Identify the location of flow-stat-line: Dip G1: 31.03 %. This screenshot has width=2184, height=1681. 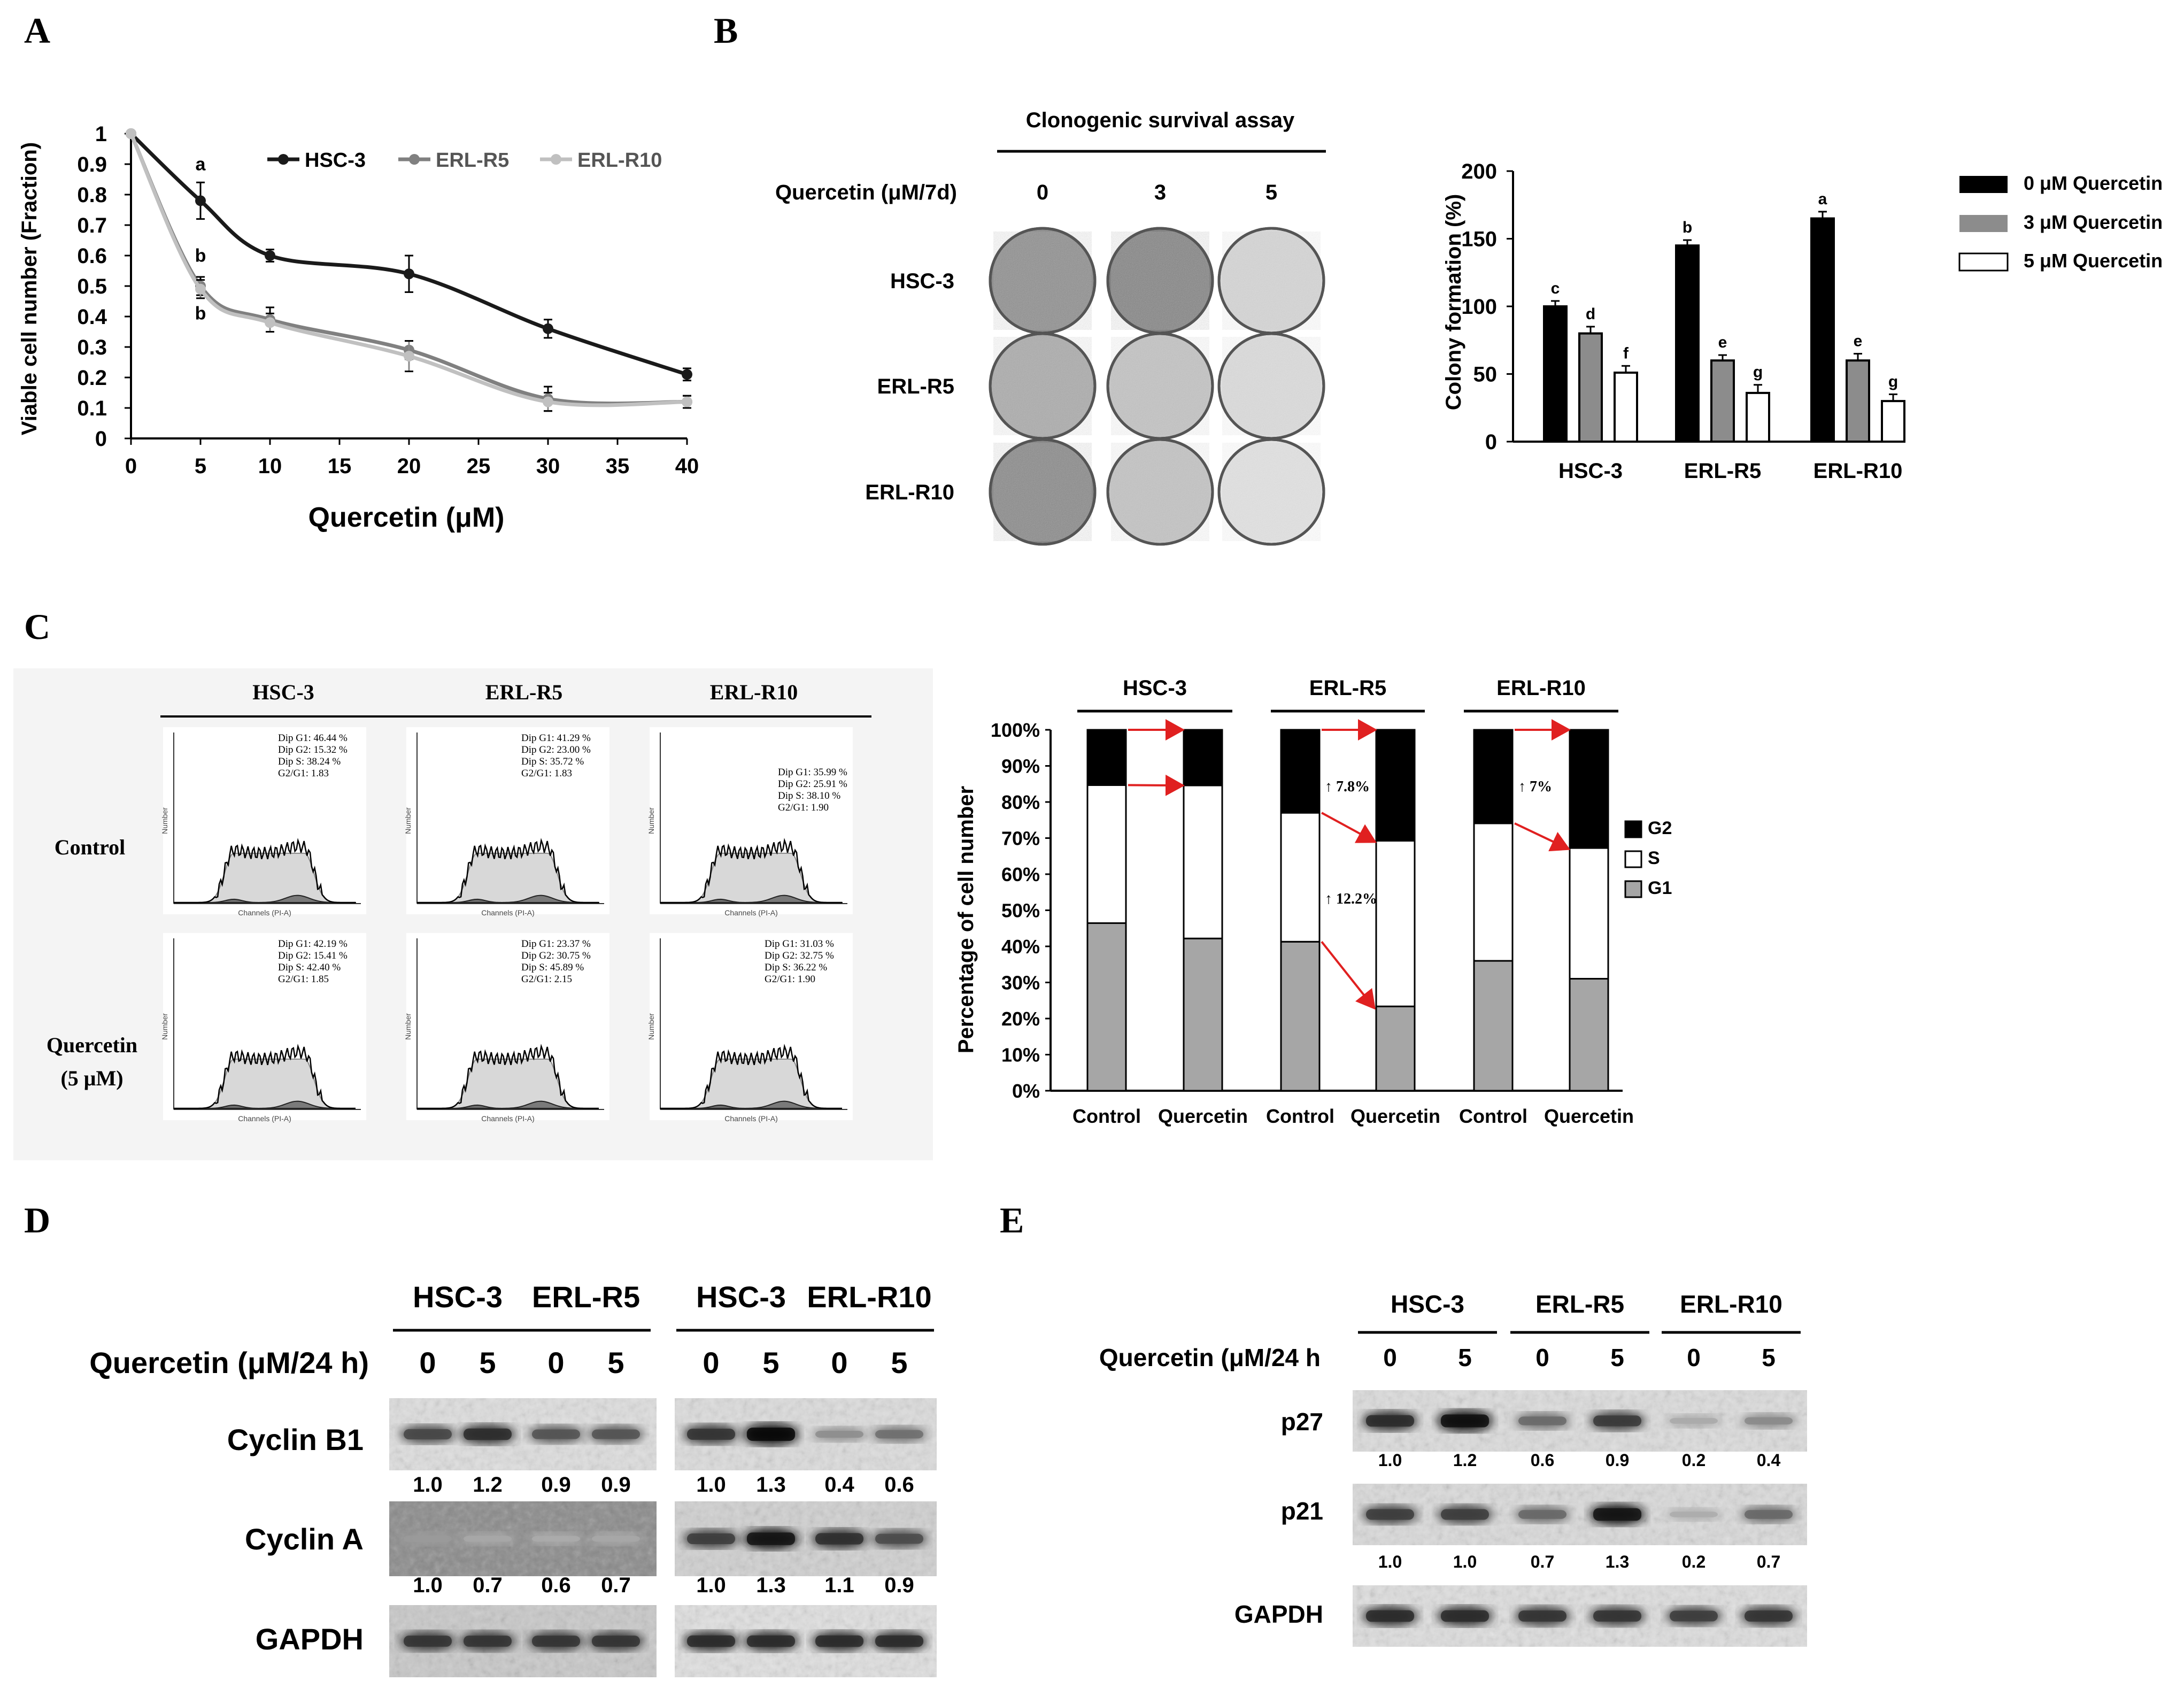
(800, 944).